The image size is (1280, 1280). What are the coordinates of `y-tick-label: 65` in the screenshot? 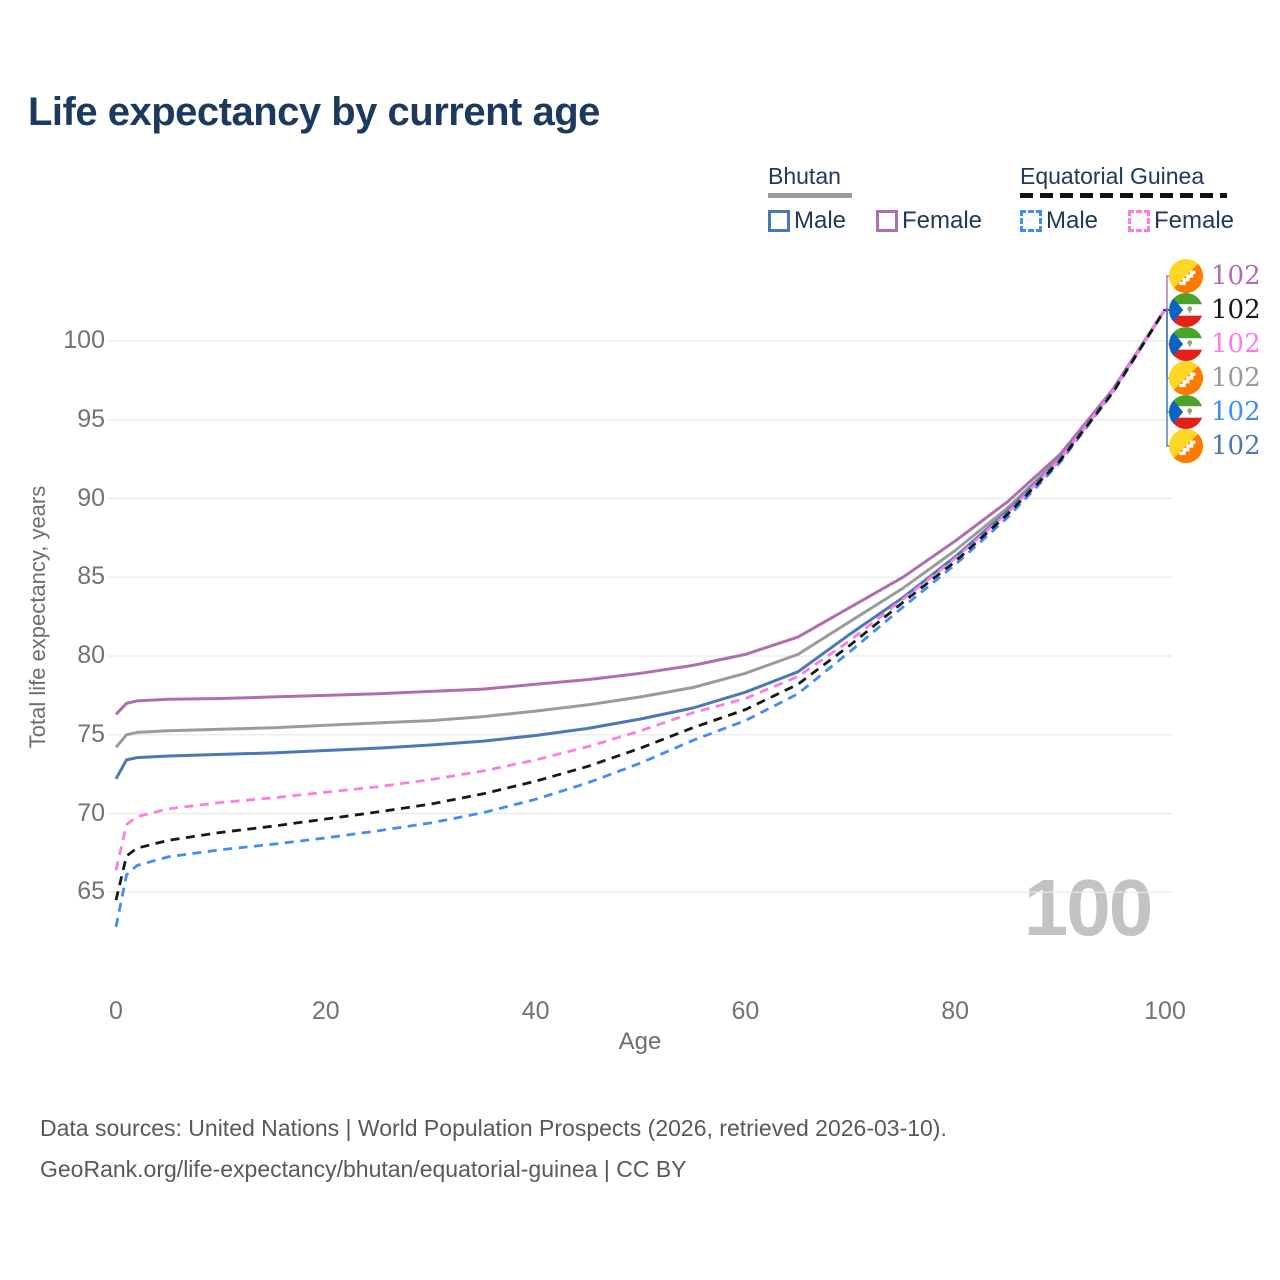 It's located at (91, 891).